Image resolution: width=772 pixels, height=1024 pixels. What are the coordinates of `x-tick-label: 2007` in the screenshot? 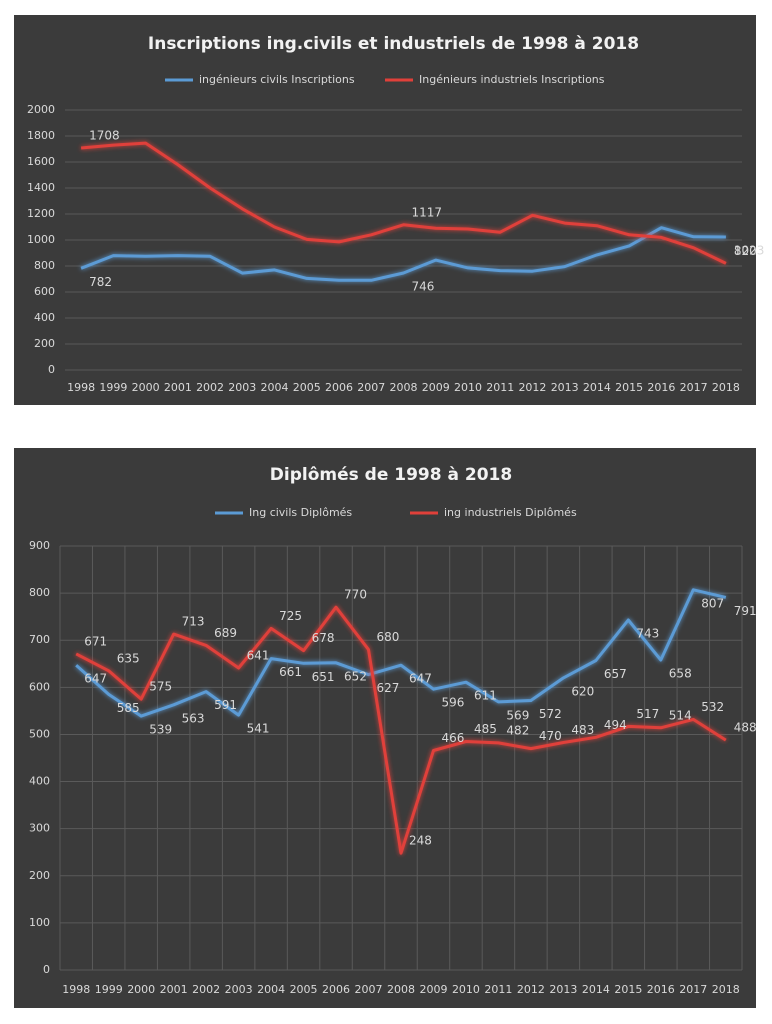 It's located at (369, 989).